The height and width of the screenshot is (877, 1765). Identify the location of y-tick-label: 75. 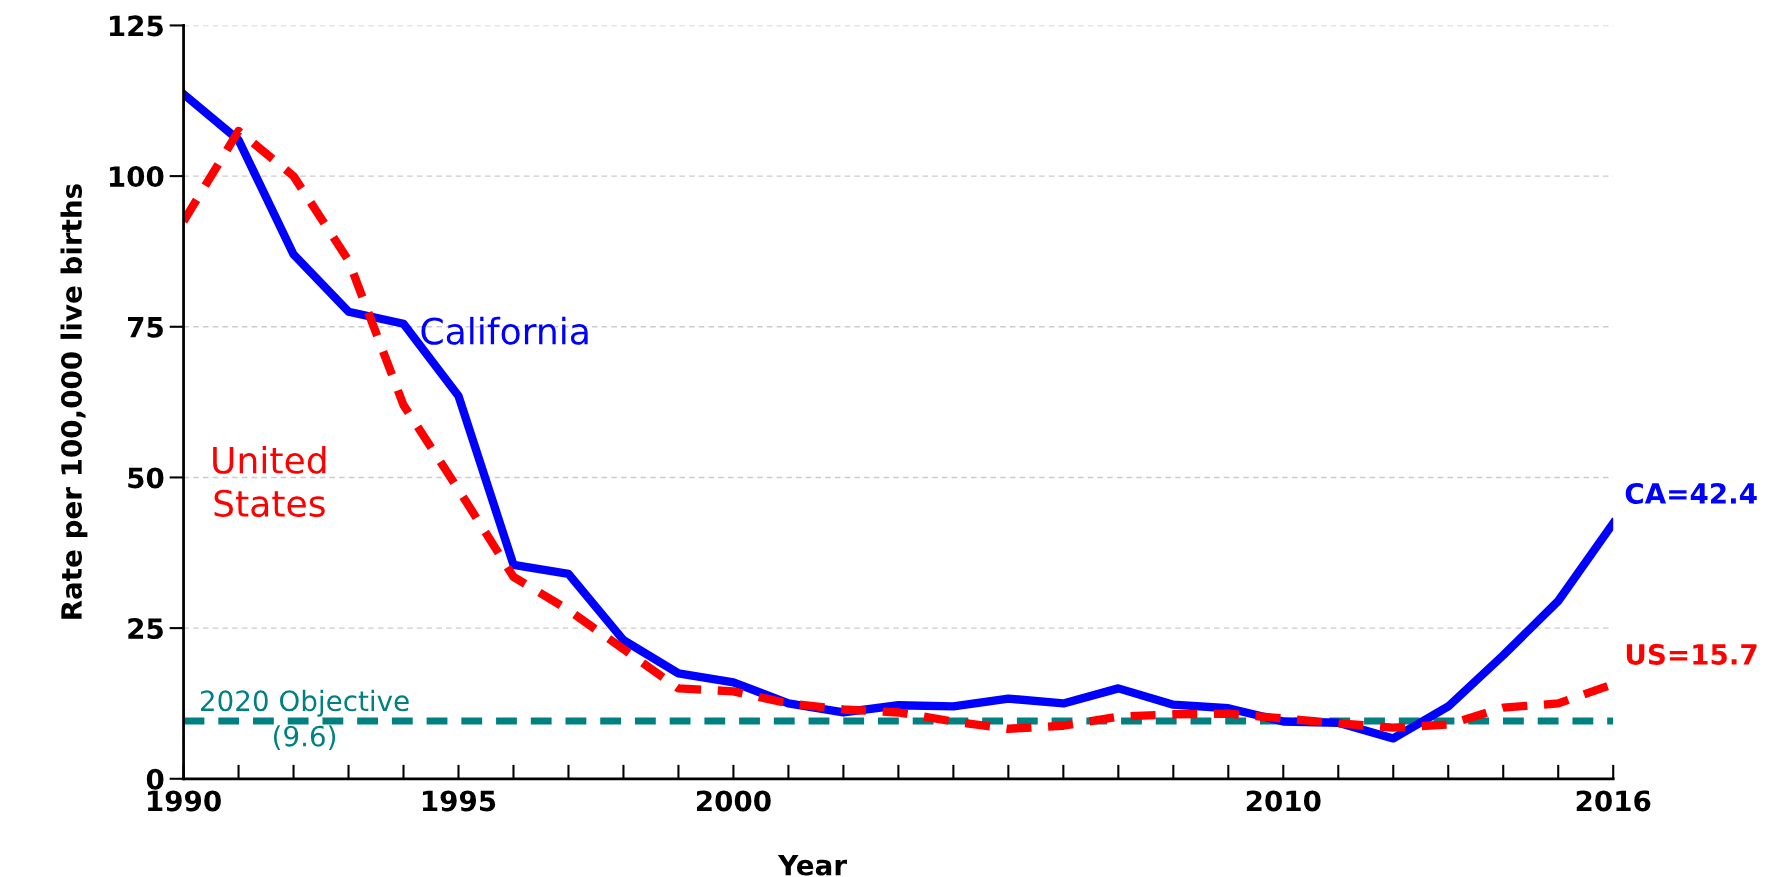
(145, 327).